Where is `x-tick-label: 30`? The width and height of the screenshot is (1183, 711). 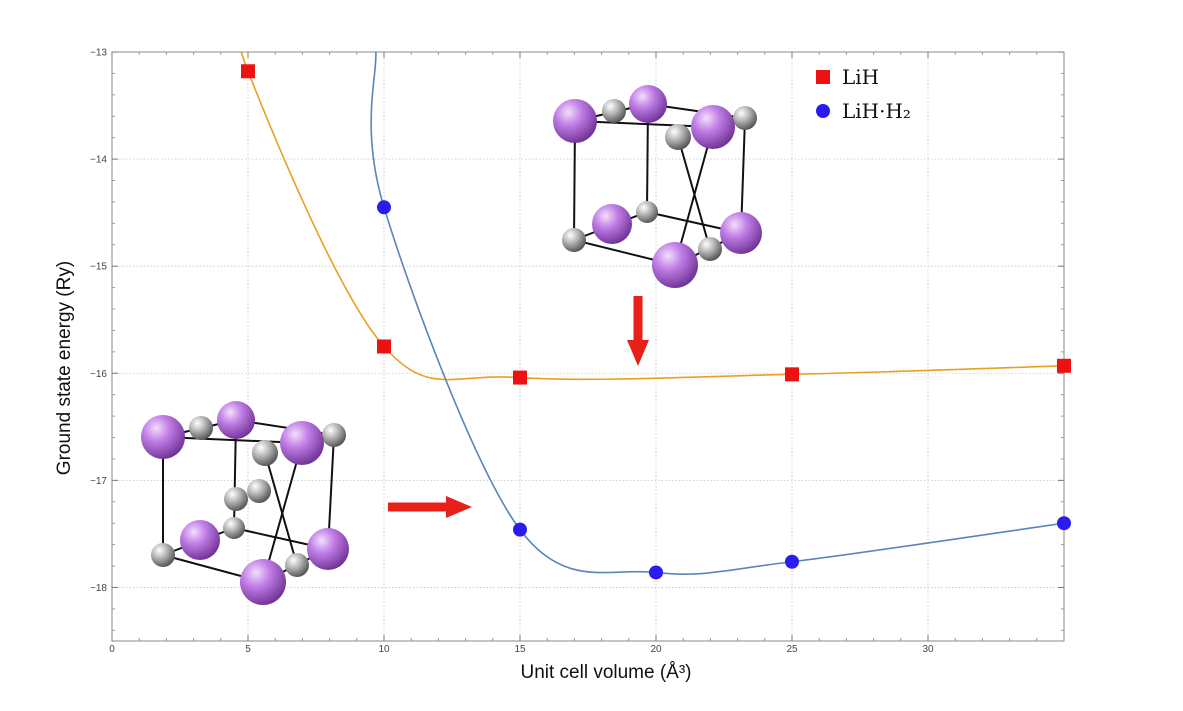
x-tick-label: 30 is located at coordinates (928, 649).